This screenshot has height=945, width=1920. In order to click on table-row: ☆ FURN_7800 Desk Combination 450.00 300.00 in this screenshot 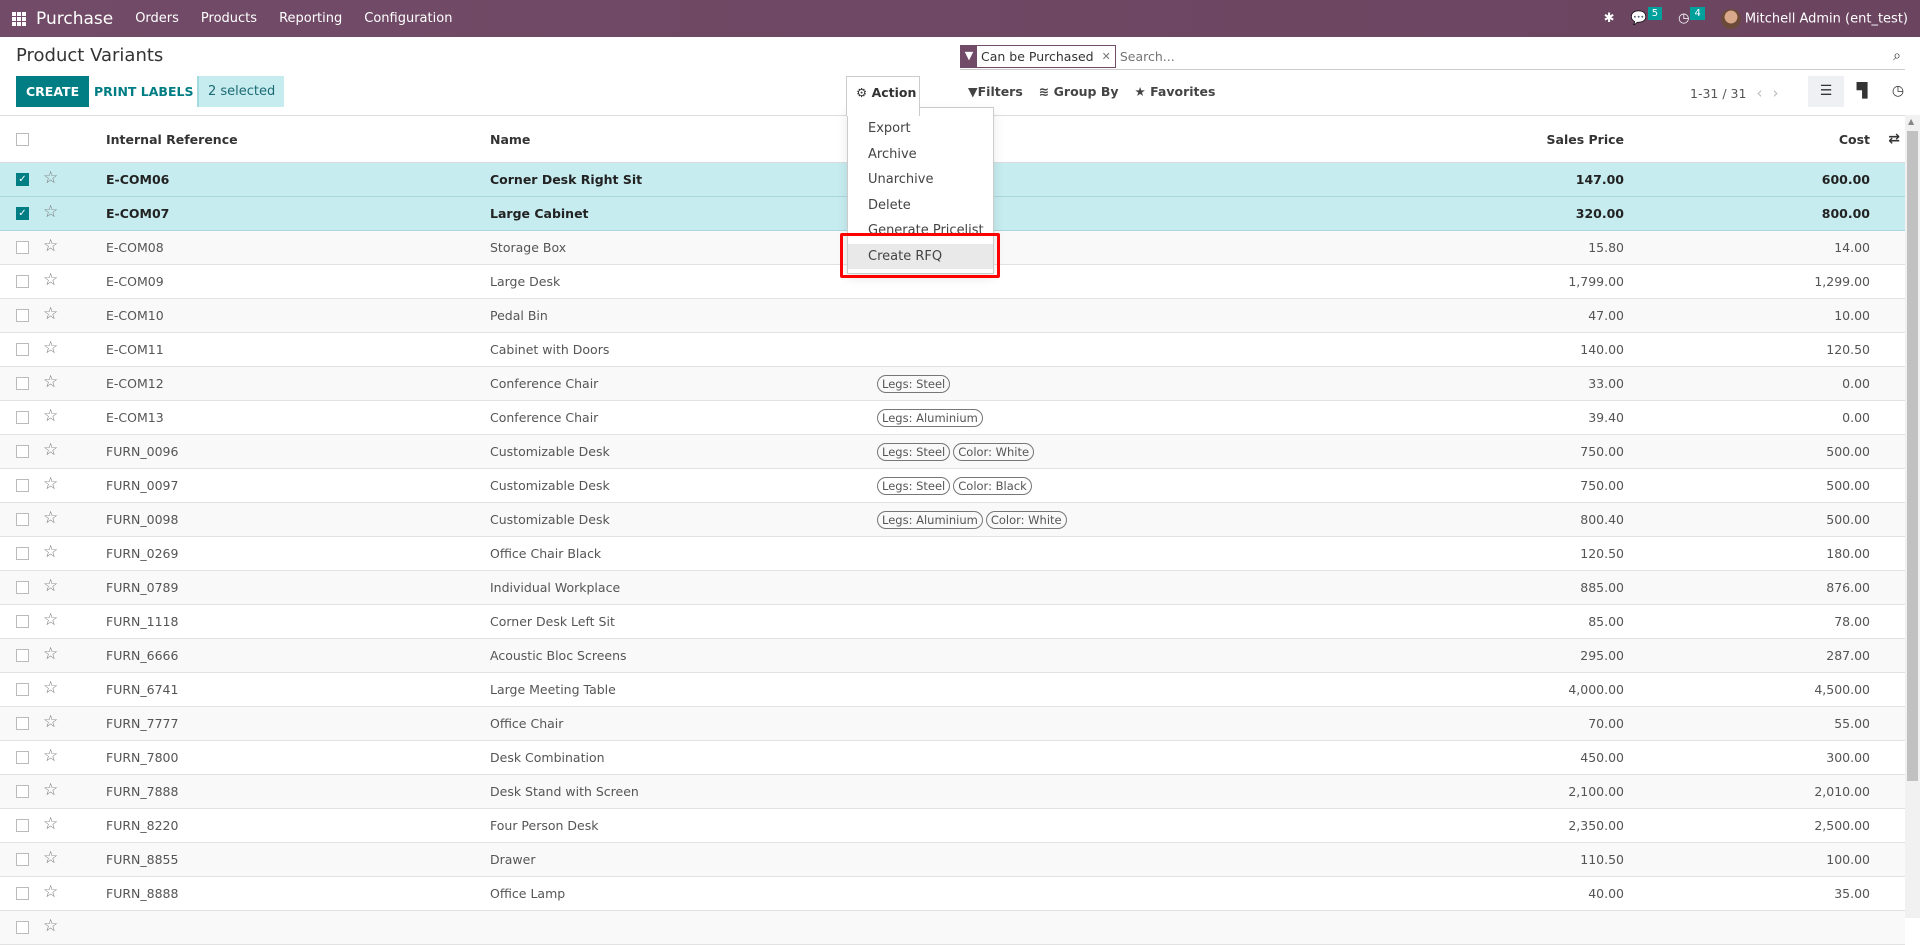, I will do `click(952, 758)`.